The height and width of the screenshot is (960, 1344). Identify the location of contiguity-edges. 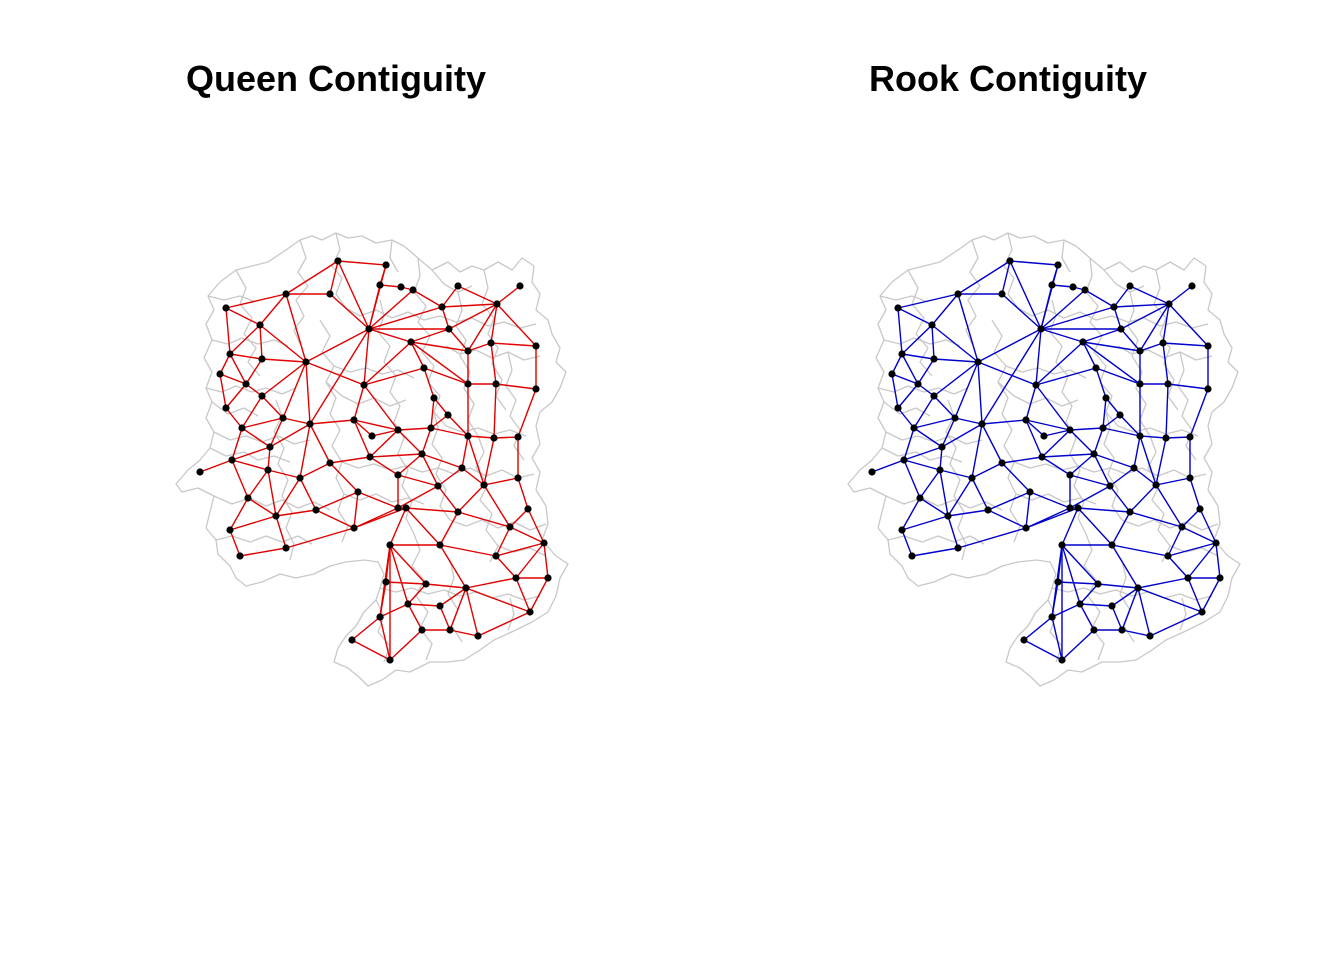
(1046, 460).